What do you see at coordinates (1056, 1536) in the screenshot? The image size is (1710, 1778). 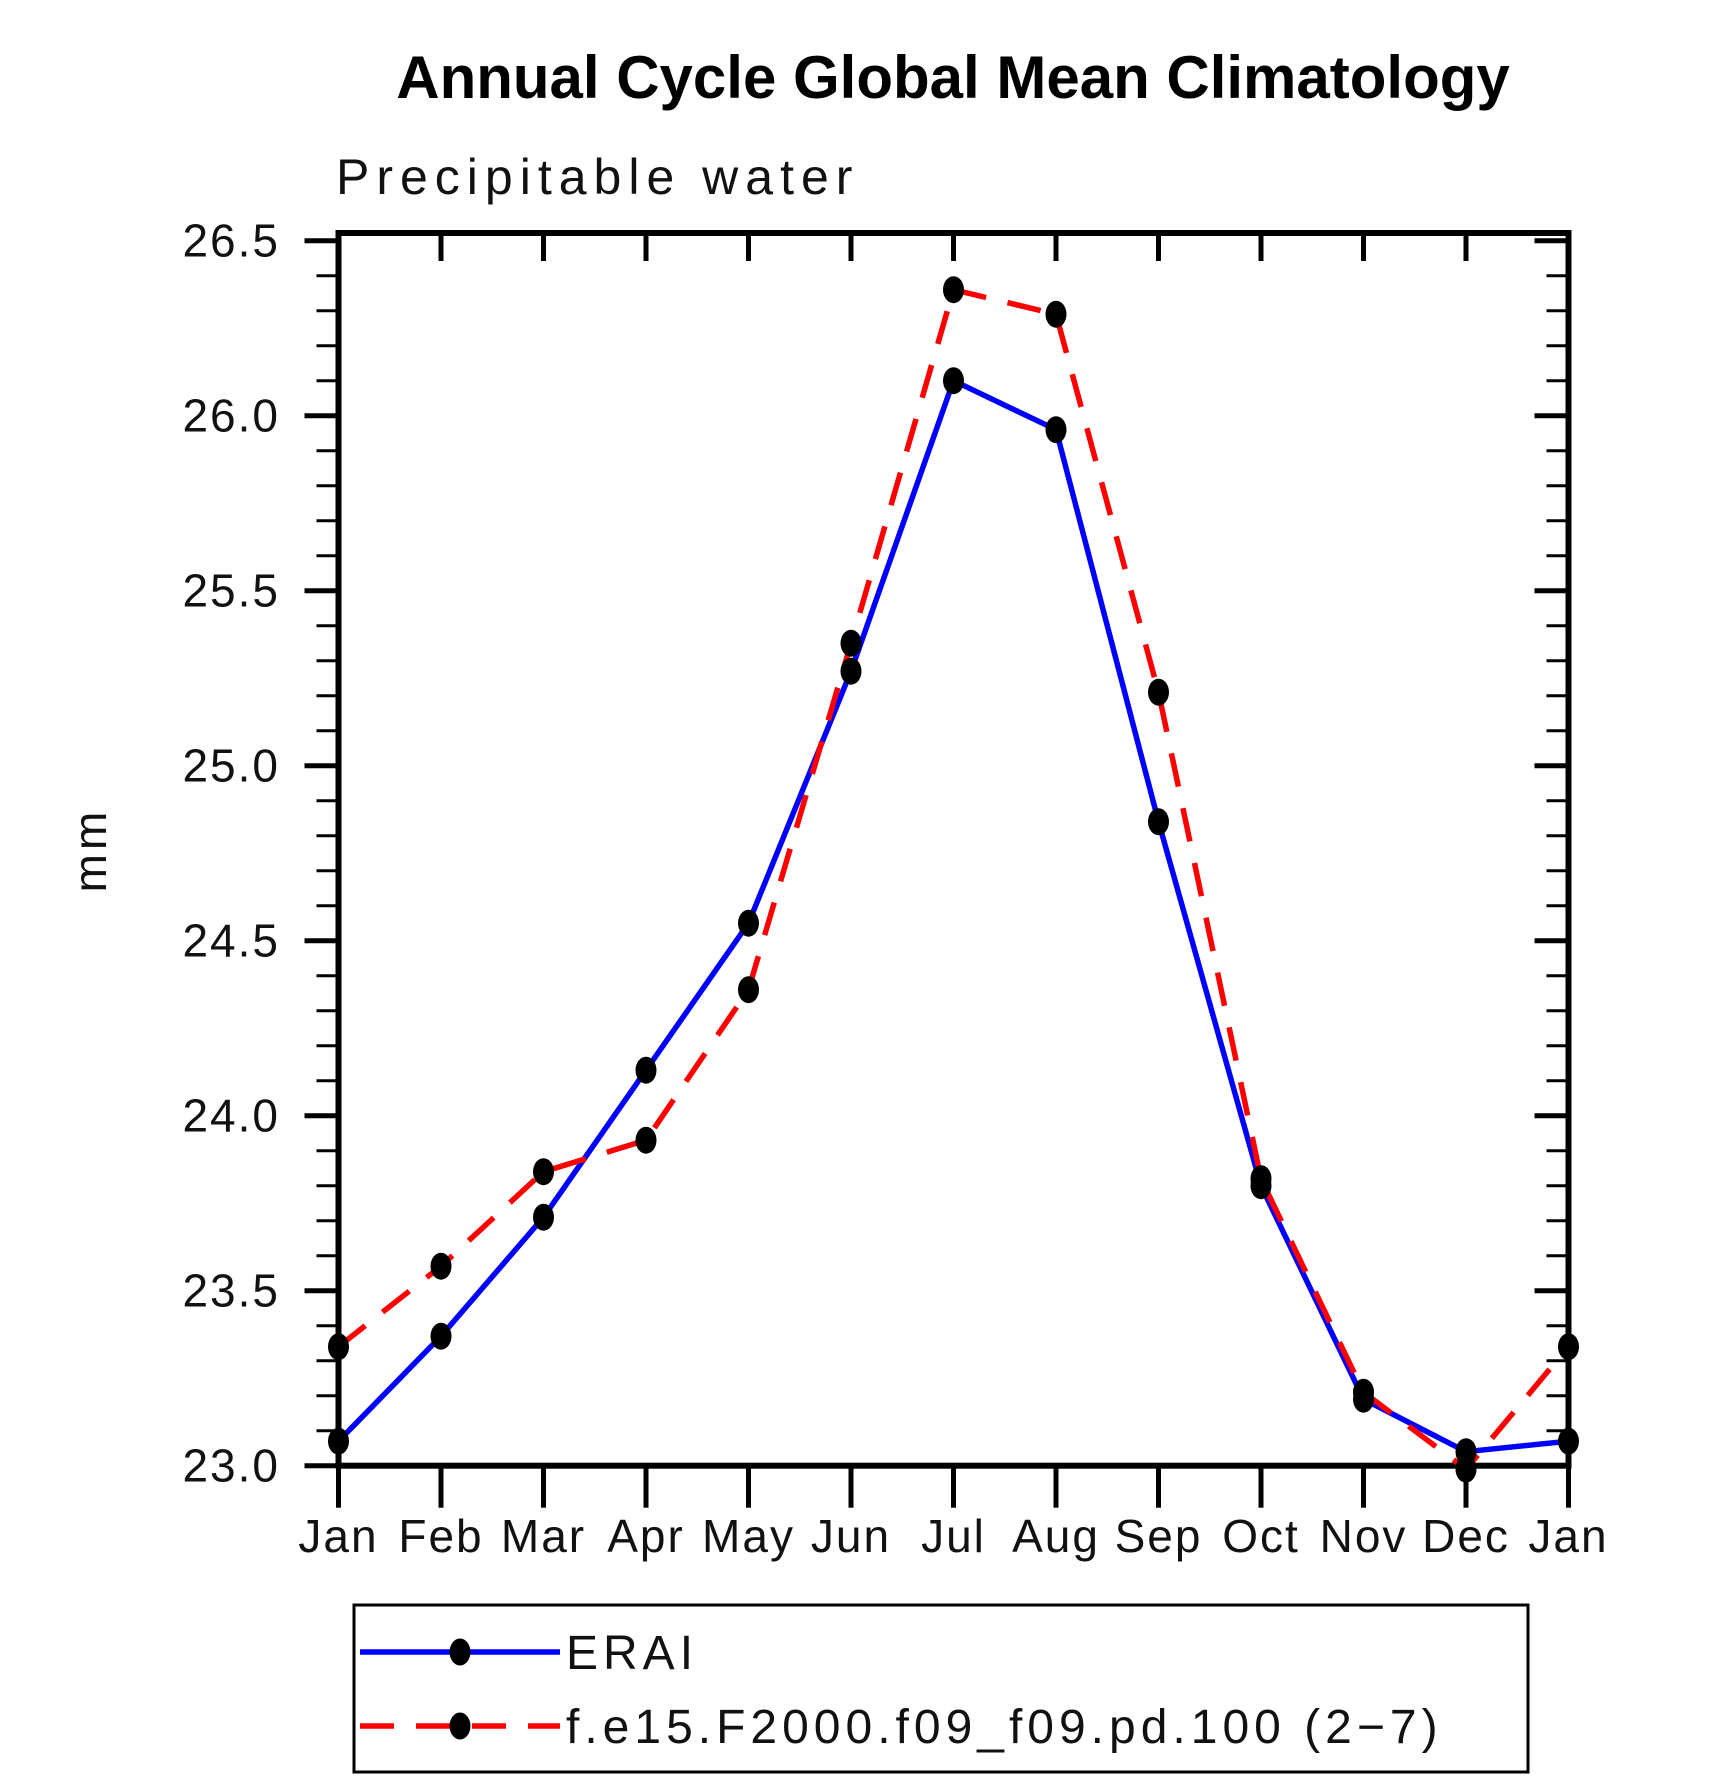 I see `x-tick-label: Aug` at bounding box center [1056, 1536].